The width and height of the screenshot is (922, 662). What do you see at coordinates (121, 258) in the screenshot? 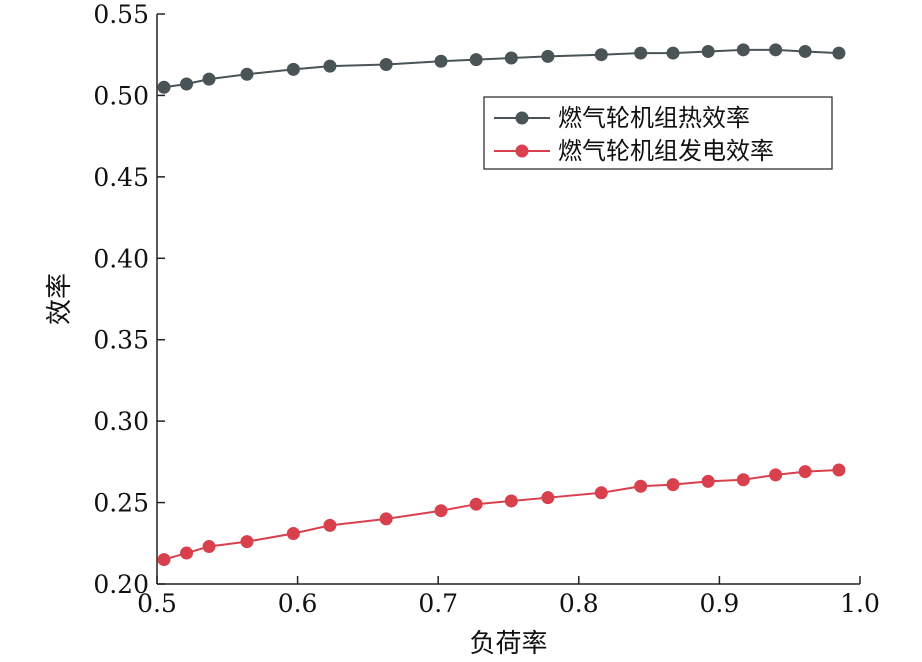
I see `y-tick-label: 0.40` at bounding box center [121, 258].